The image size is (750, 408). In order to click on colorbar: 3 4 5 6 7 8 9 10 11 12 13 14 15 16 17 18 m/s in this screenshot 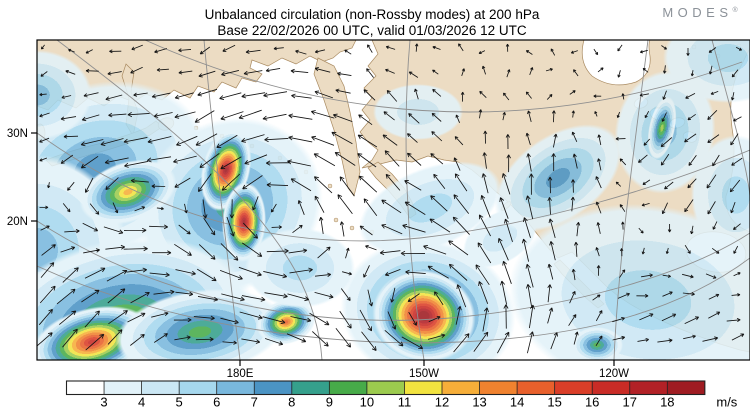, I will do `click(401, 394)`.